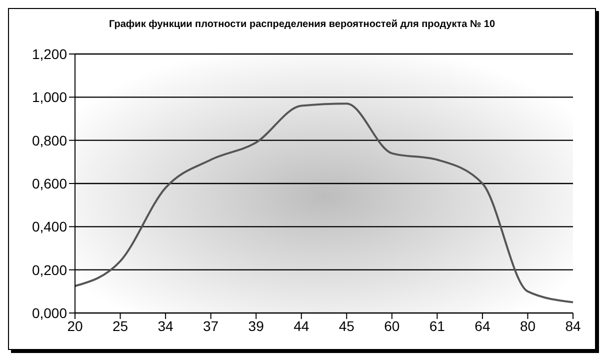  What do you see at coordinates (482, 326) in the screenshot?
I see `x-tick-label: 64` at bounding box center [482, 326].